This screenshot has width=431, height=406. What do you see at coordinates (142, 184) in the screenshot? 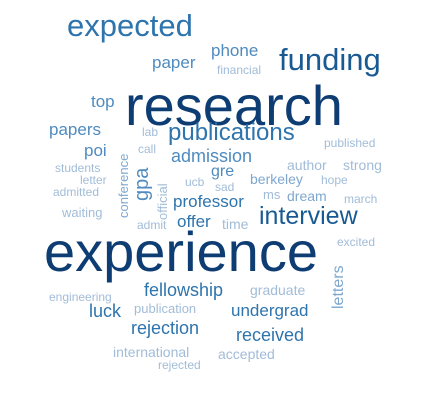
I see `word-gpa: gpa` at bounding box center [142, 184].